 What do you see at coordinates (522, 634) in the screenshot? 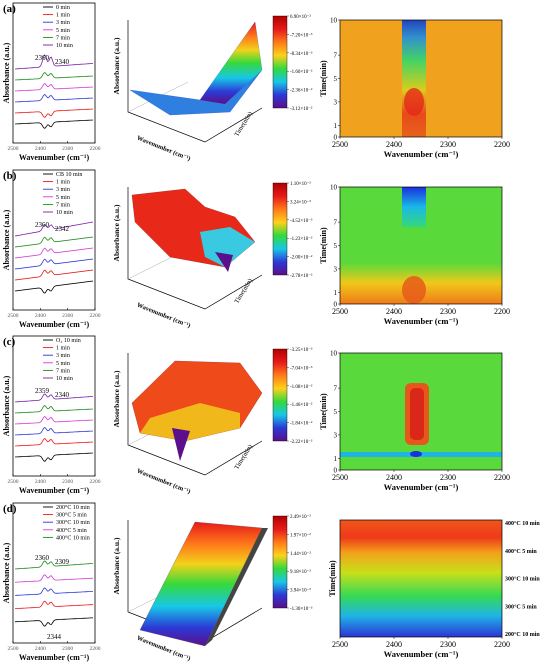
I see `y-tick-label: 200°C 10 min` at bounding box center [522, 634].